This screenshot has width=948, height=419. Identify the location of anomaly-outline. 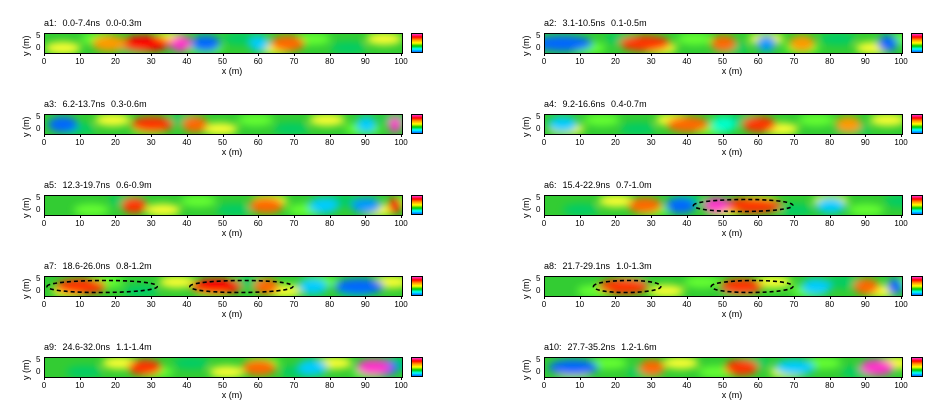
(102, 286).